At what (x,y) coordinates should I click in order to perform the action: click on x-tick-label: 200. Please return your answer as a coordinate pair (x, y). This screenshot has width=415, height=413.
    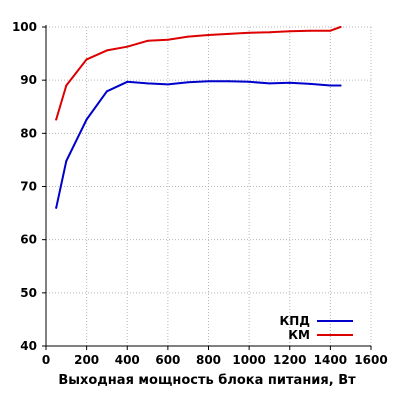
    Looking at the image, I should click on (86, 360).